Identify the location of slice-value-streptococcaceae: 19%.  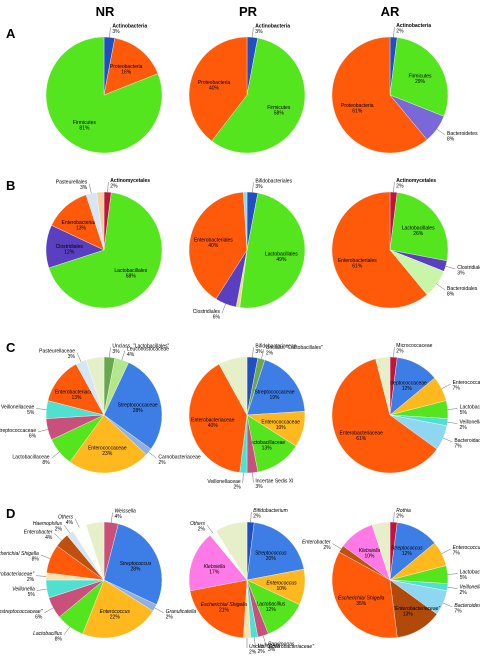
(274, 398).